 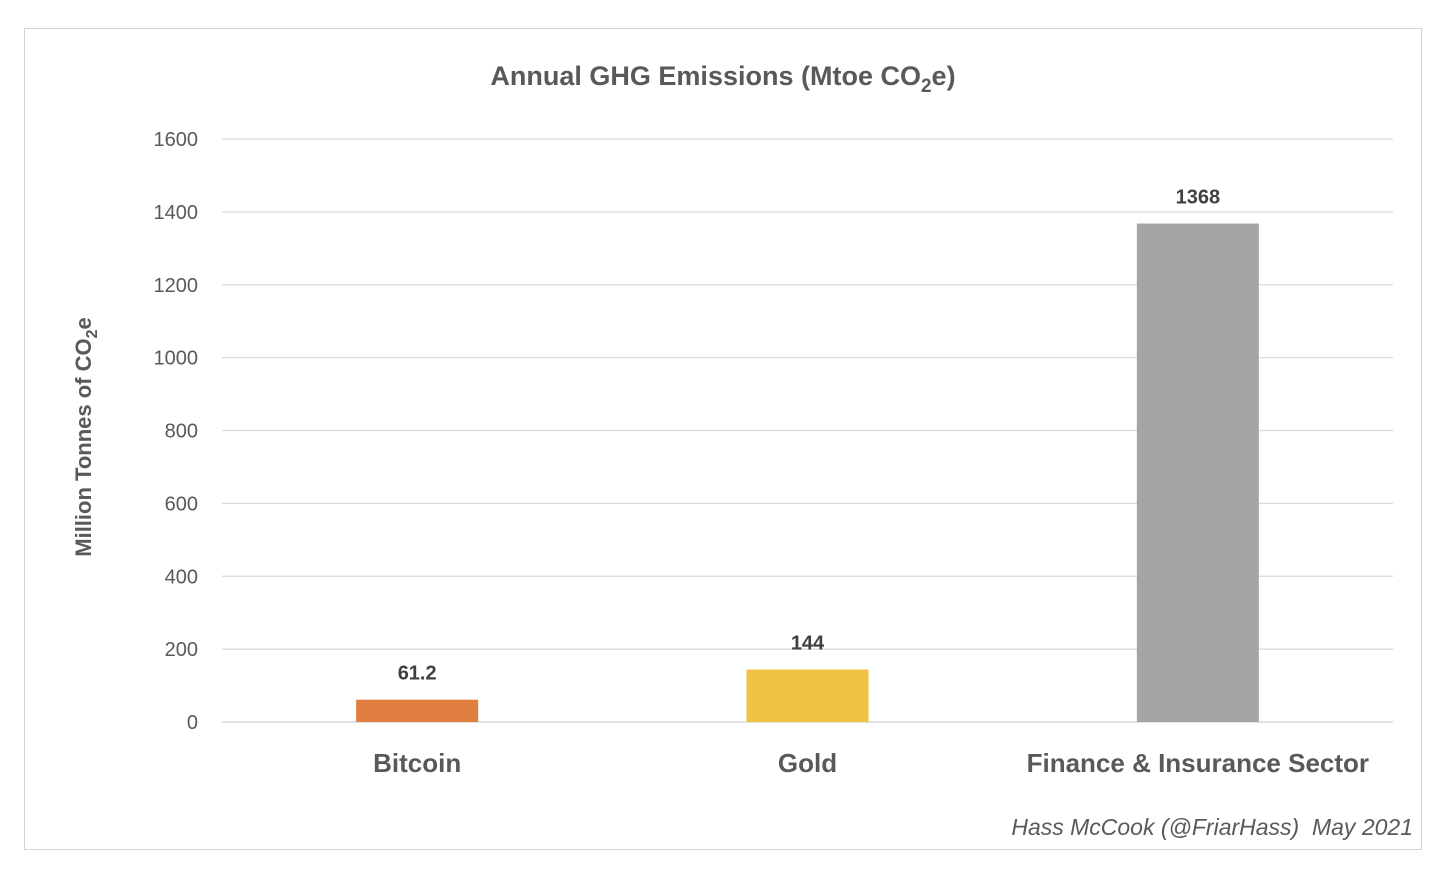 I want to click on chart-title-main: Annual GHG Emissions (Mtoe CO, so click(x=705, y=76).